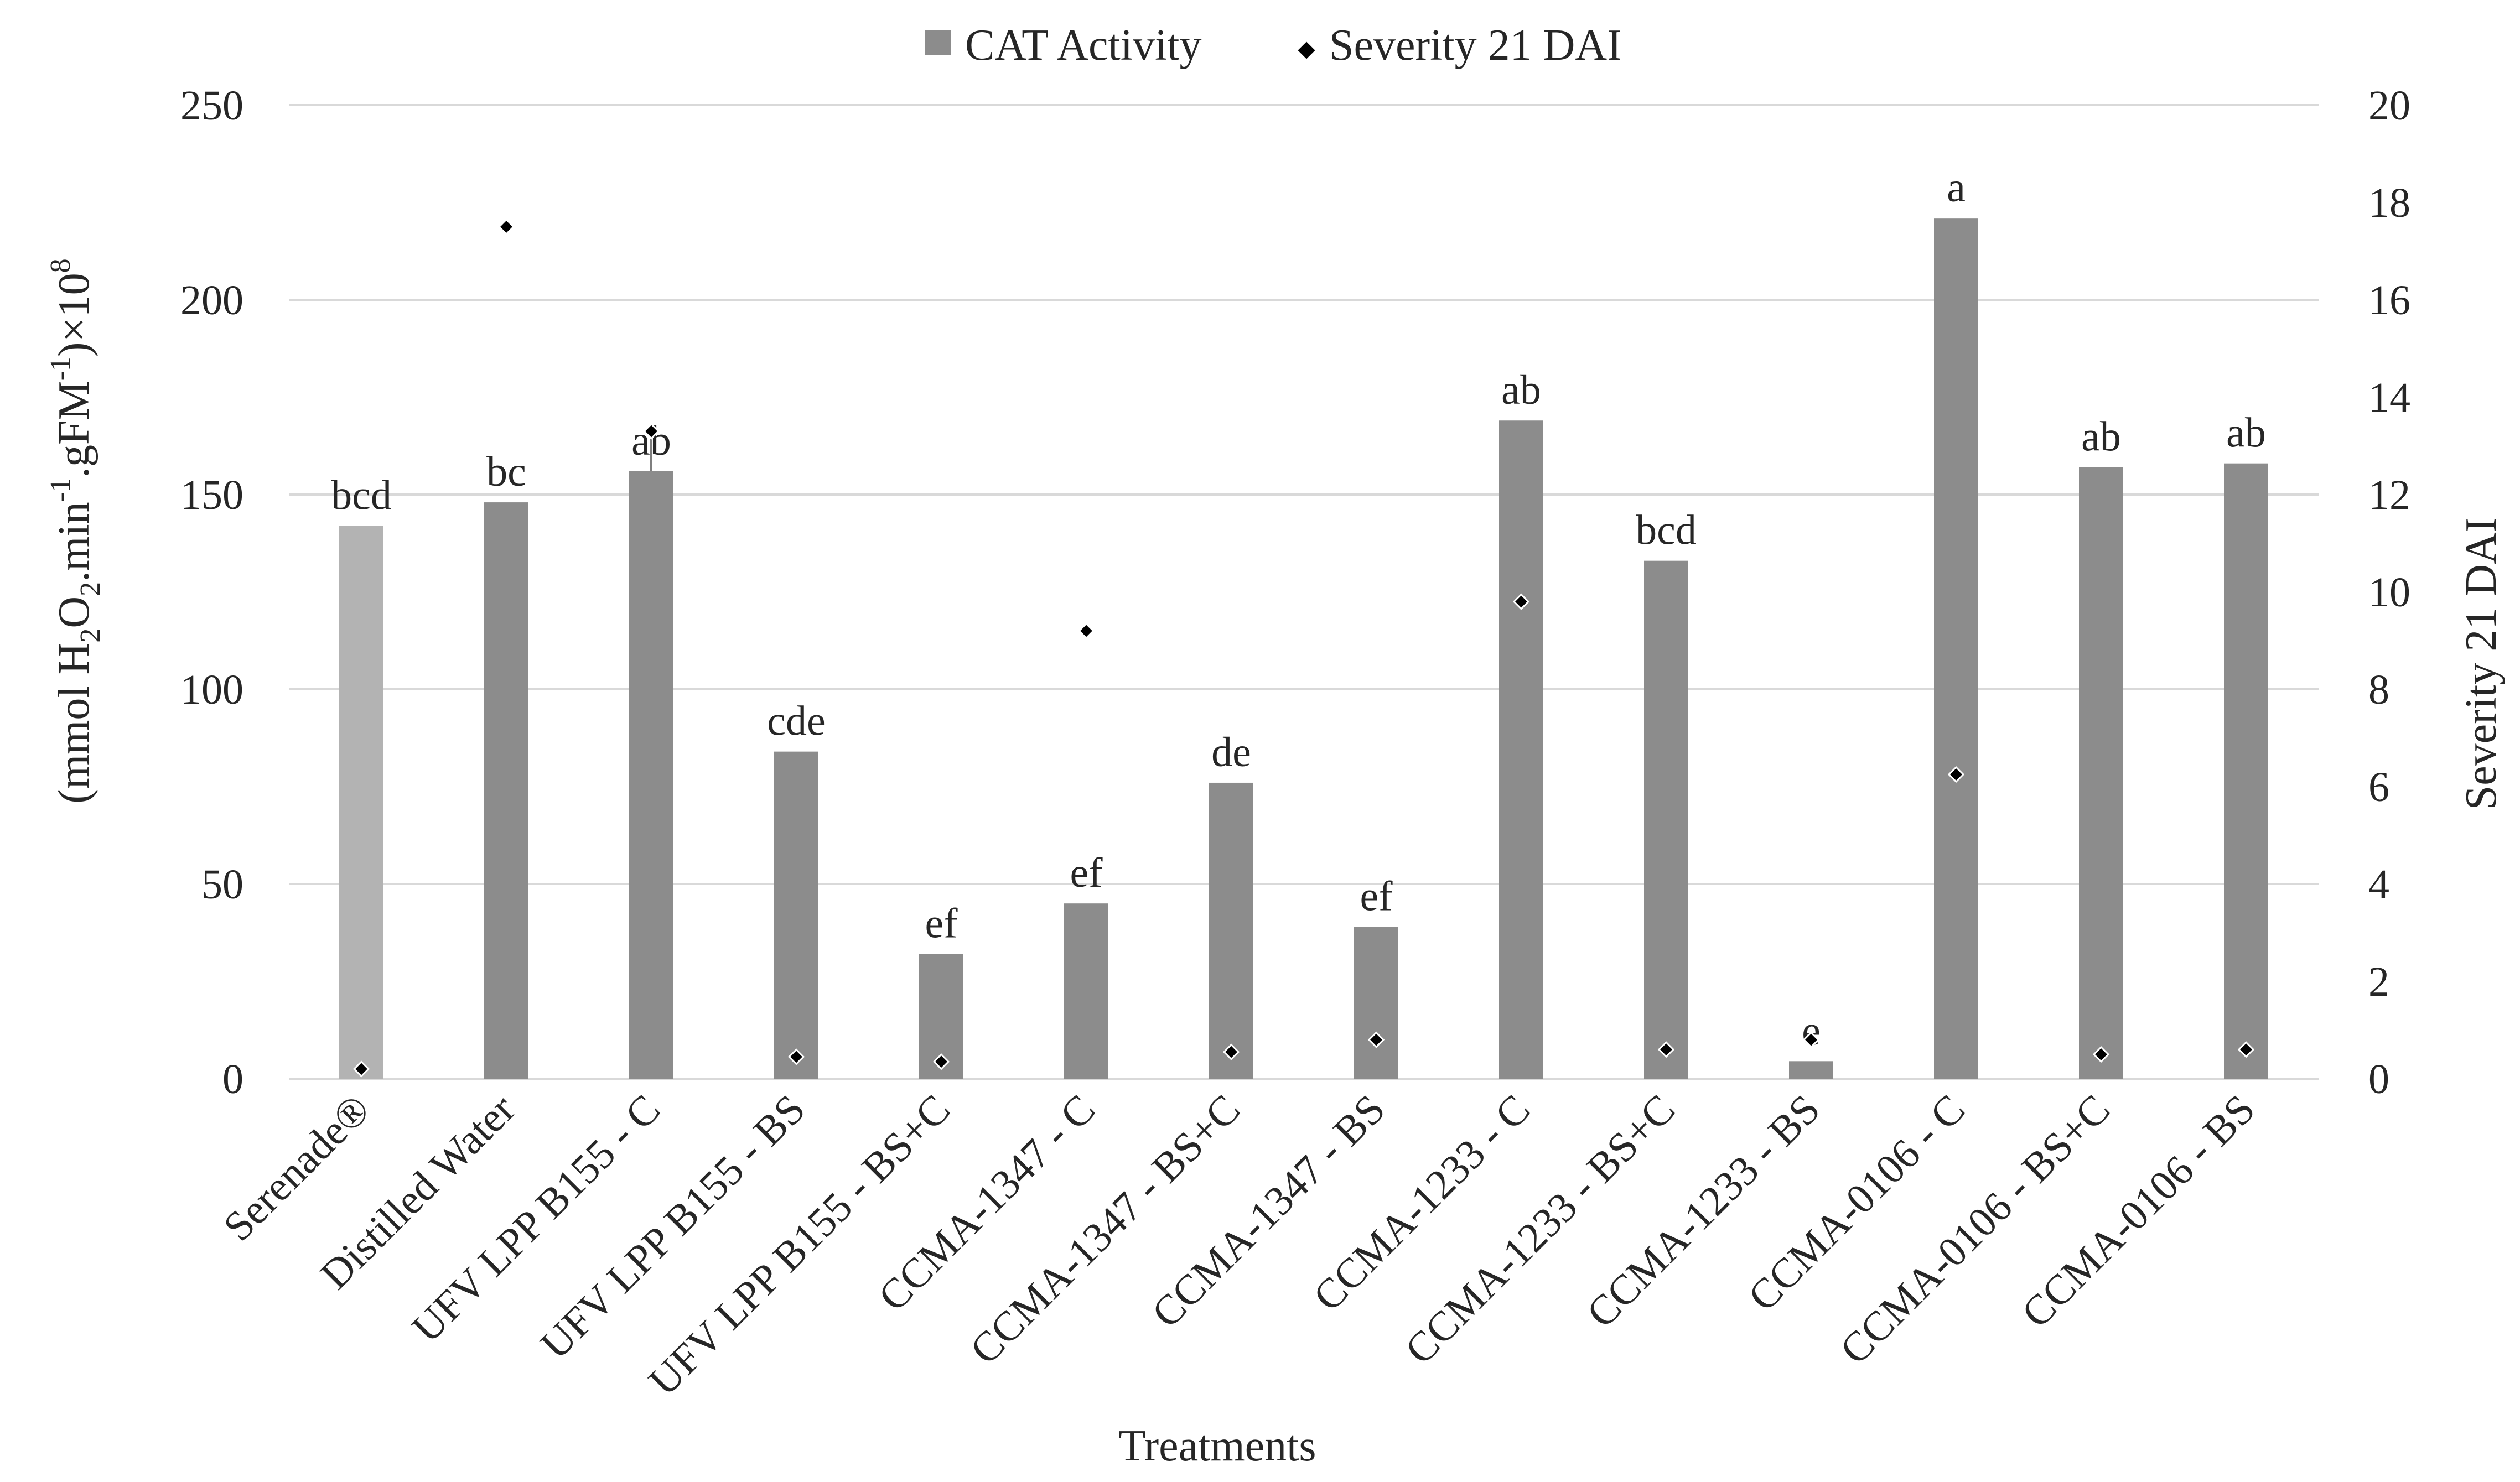  What do you see at coordinates (2389, 398) in the screenshot?
I see `y2-tick-label: 14` at bounding box center [2389, 398].